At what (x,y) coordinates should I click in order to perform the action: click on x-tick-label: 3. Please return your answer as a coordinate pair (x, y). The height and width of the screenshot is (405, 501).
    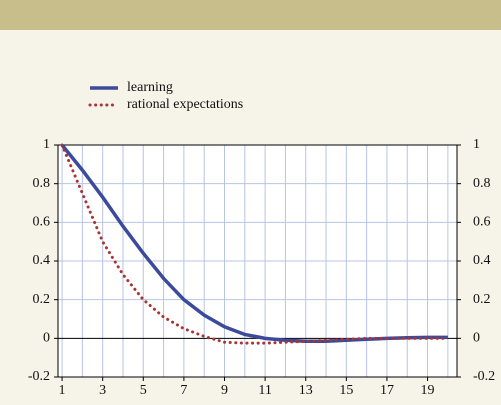
    Looking at the image, I should click on (102, 390).